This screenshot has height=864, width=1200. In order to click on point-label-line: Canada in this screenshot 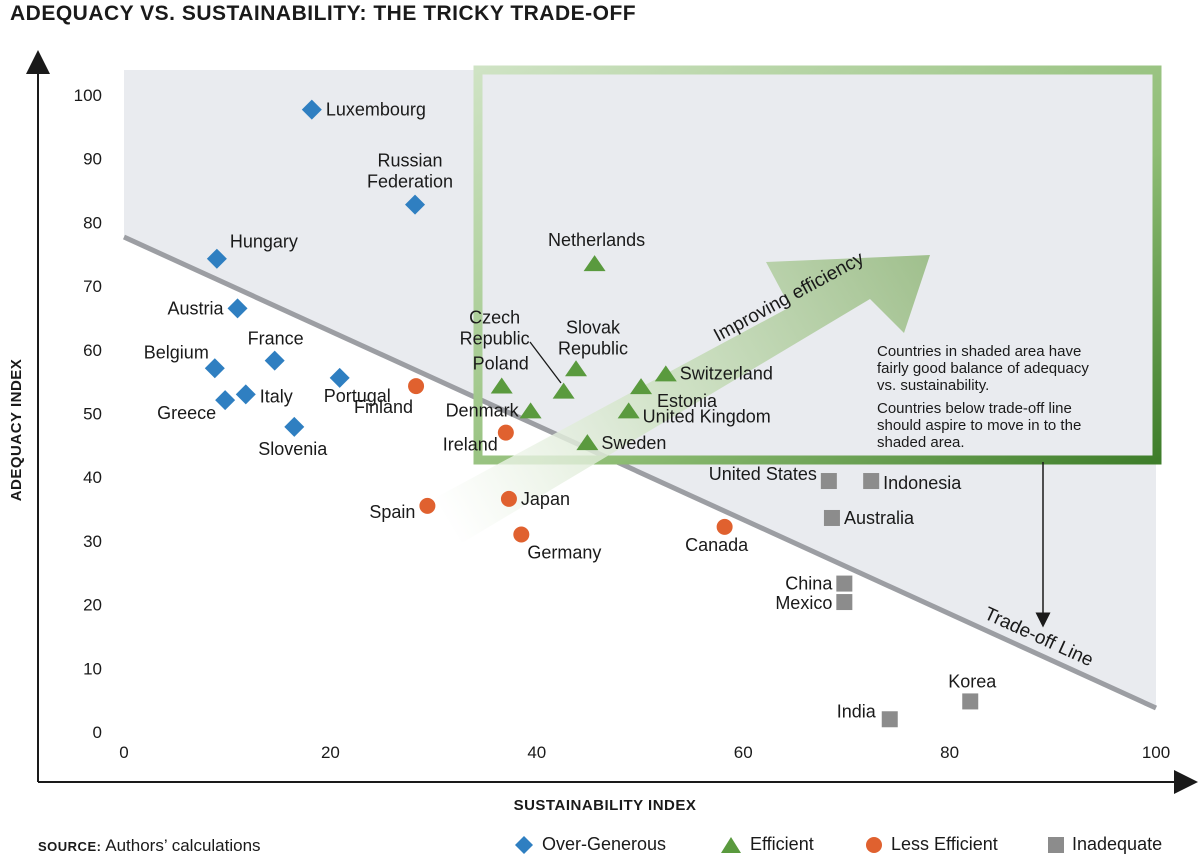, I will do `click(717, 545)`.